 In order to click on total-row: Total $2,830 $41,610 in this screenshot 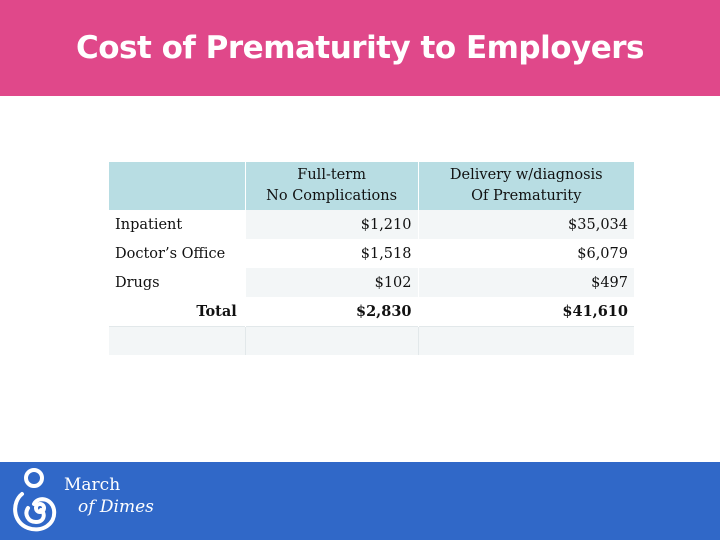, I will do `click(371, 312)`.